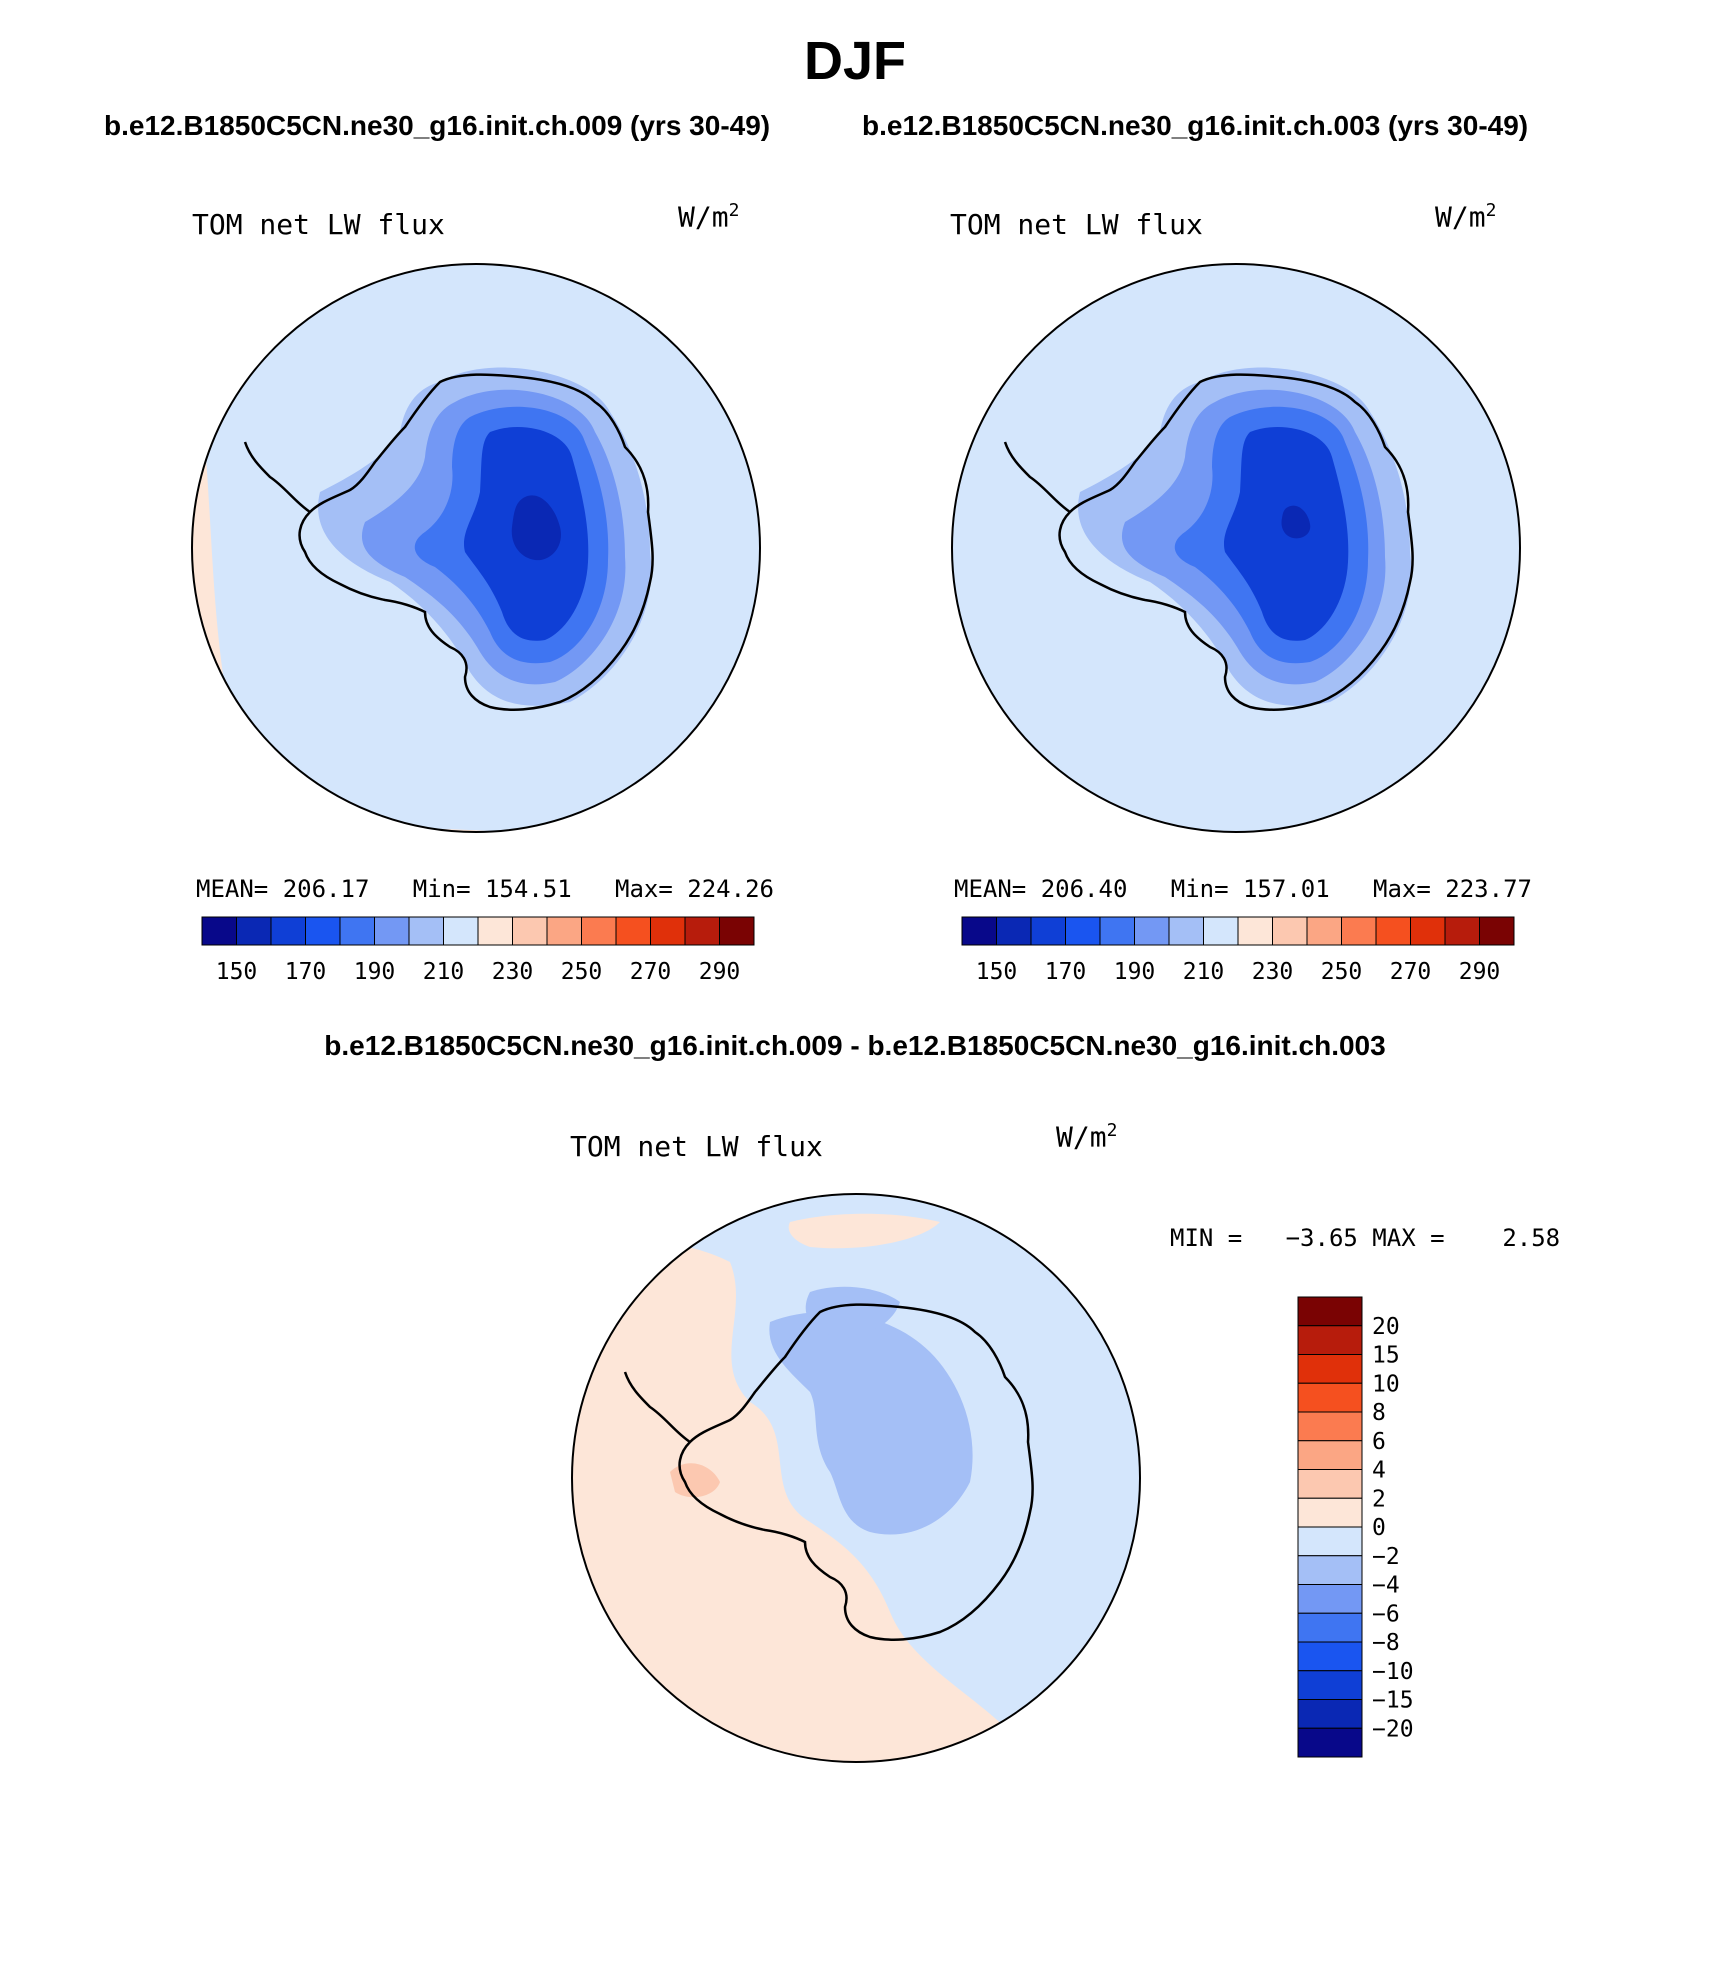 The height and width of the screenshot is (1972, 1710). I want to click on panel1-stats: MEAN= 206.17 Min= 154.51 Max= 224.26, so click(485, 889).